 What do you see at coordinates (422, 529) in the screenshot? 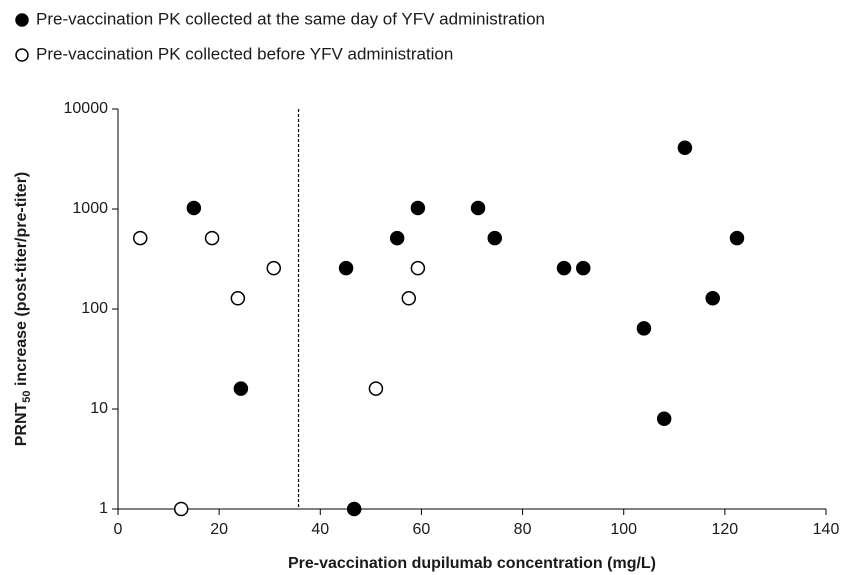
I see `x-tick-label: 60` at bounding box center [422, 529].